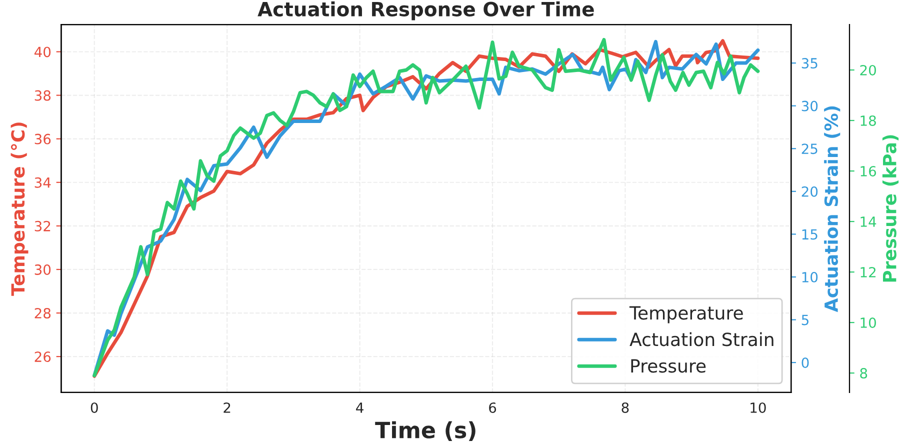 This screenshot has height=446, width=900. What do you see at coordinates (42, 139) in the screenshot?
I see `y-tick-label: 36` at bounding box center [42, 139].